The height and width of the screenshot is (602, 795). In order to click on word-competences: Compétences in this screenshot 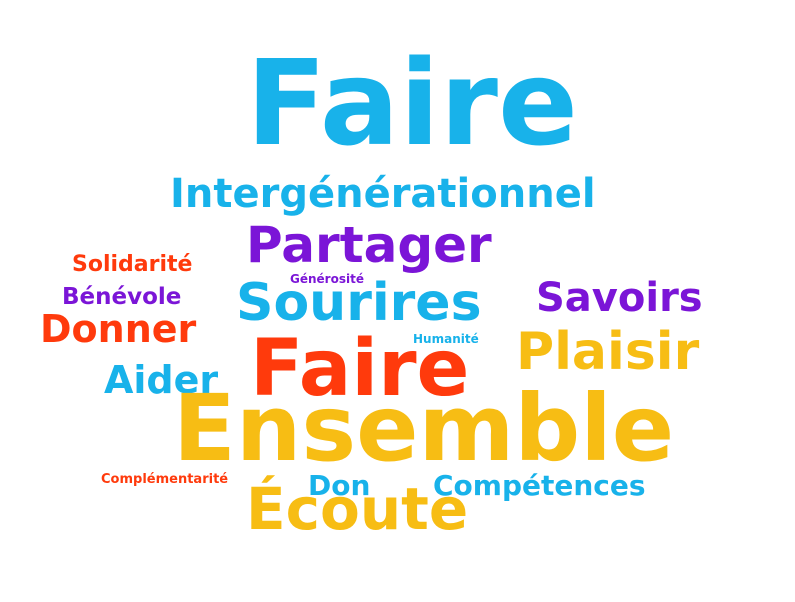, I will do `click(539, 485)`.